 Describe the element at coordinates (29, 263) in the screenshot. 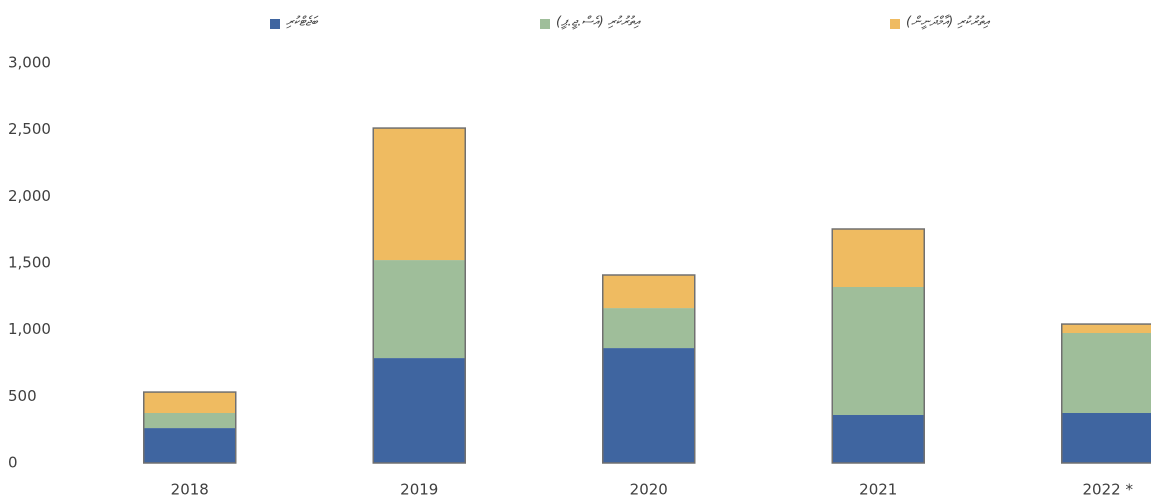

I see `y-tick-label: 1,500` at that location.